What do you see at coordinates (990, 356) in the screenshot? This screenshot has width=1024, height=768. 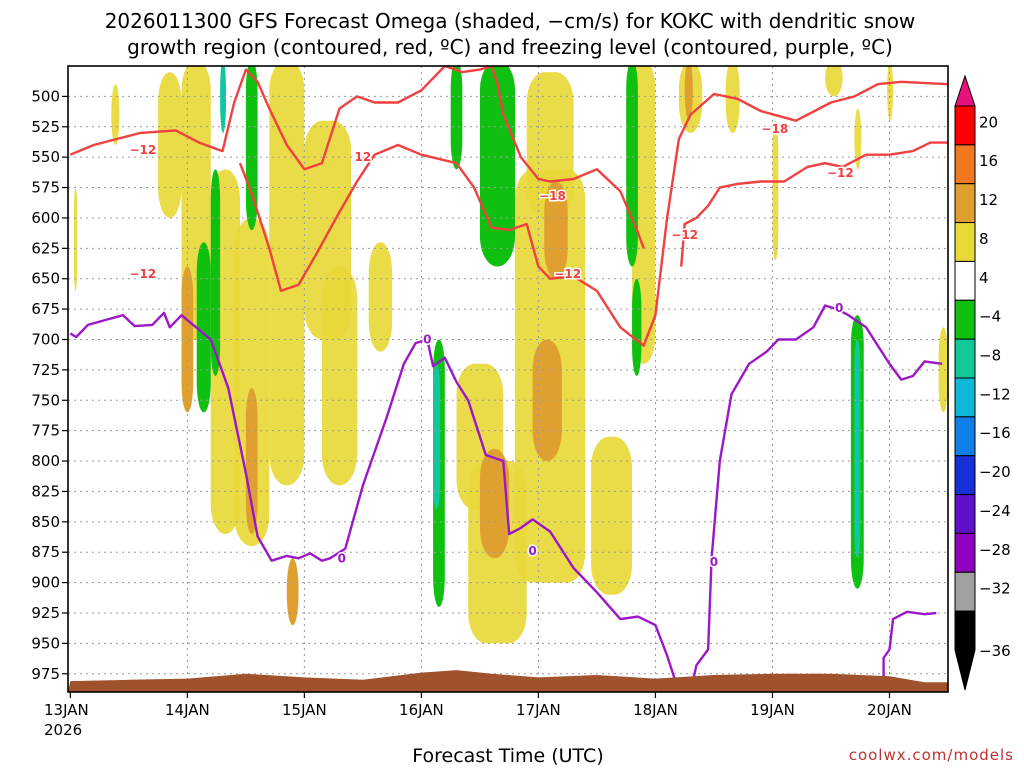 I see `colorbar-tick-label: −8` at bounding box center [990, 356].